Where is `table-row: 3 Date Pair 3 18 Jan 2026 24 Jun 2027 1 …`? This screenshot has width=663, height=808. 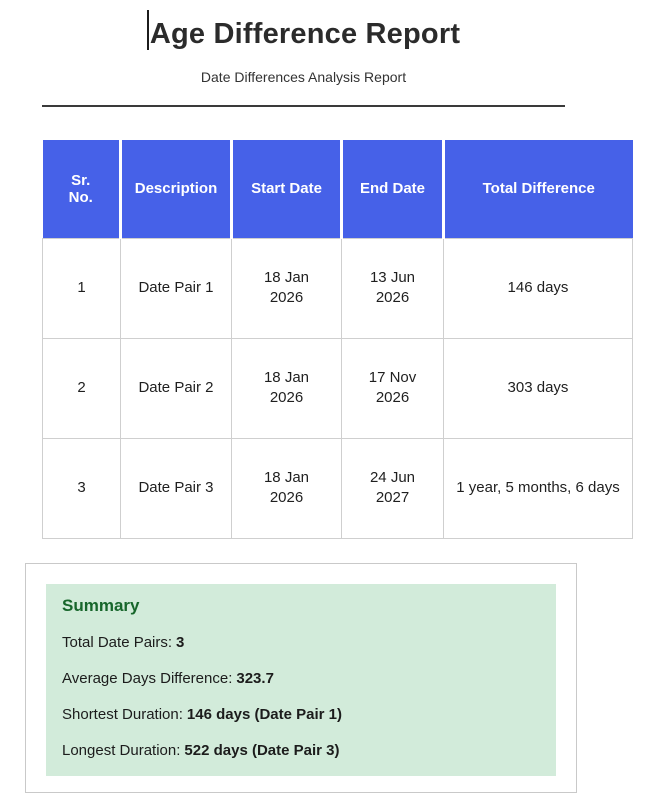
table-row: 3 Date Pair 3 18 Jan 2026 24 Jun 2027 1 … is located at coordinates (337, 488).